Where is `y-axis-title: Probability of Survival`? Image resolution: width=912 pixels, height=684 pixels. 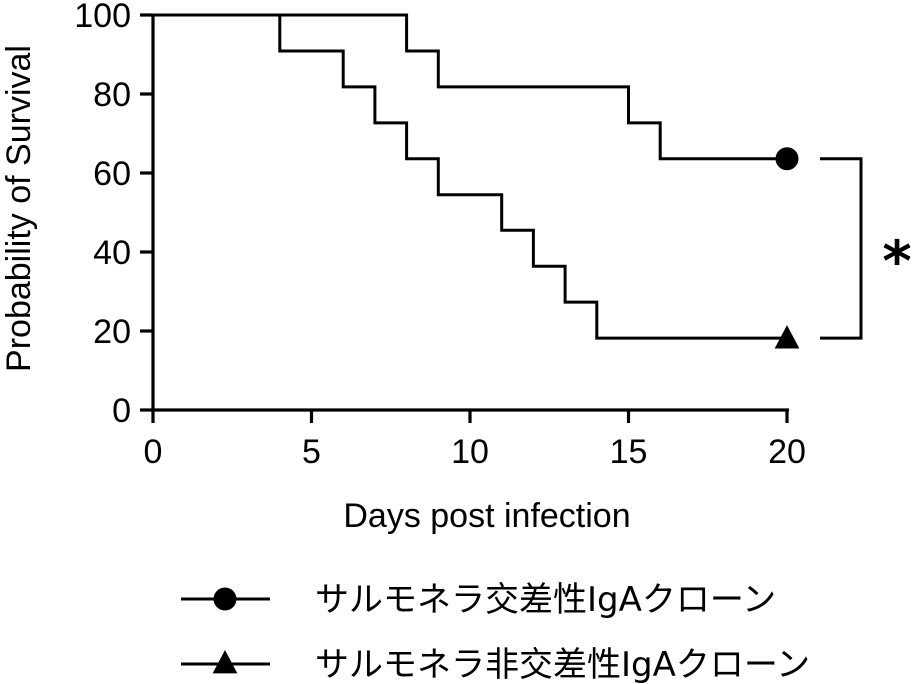 y-axis-title: Probability of Survival is located at coordinates (19, 208).